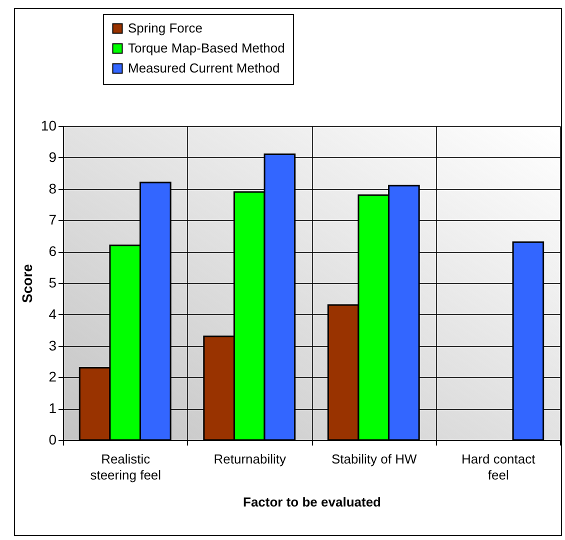 This screenshot has height=540, width=565. What do you see at coordinates (165, 28) in the screenshot?
I see `legend-label: Spring Force` at bounding box center [165, 28].